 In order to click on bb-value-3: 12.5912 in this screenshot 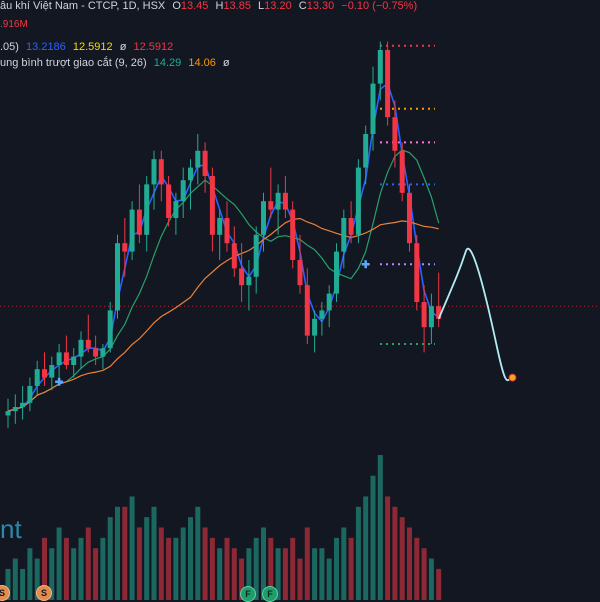, I will do `click(153, 47)`.